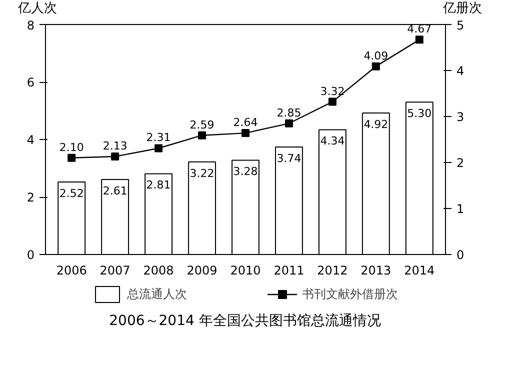  I want to click on data-label: 5.30, so click(419, 113).